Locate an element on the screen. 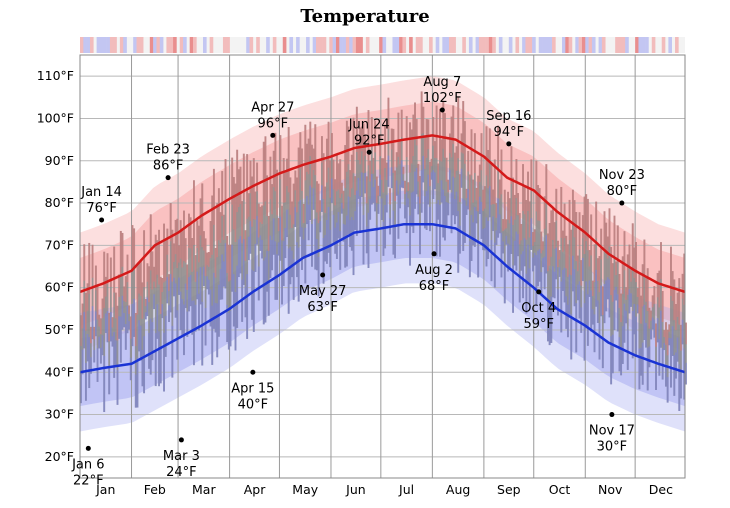 This screenshot has width=730, height=508. record-value-label: 59°F is located at coordinates (538, 324).